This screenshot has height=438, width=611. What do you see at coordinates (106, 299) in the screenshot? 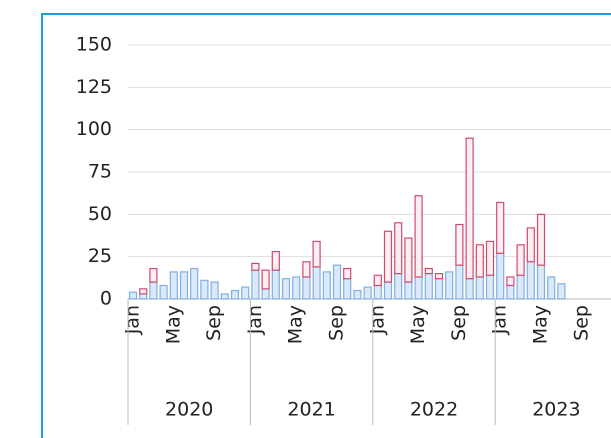
I see `y-tick-label: 0` at bounding box center [106, 299].